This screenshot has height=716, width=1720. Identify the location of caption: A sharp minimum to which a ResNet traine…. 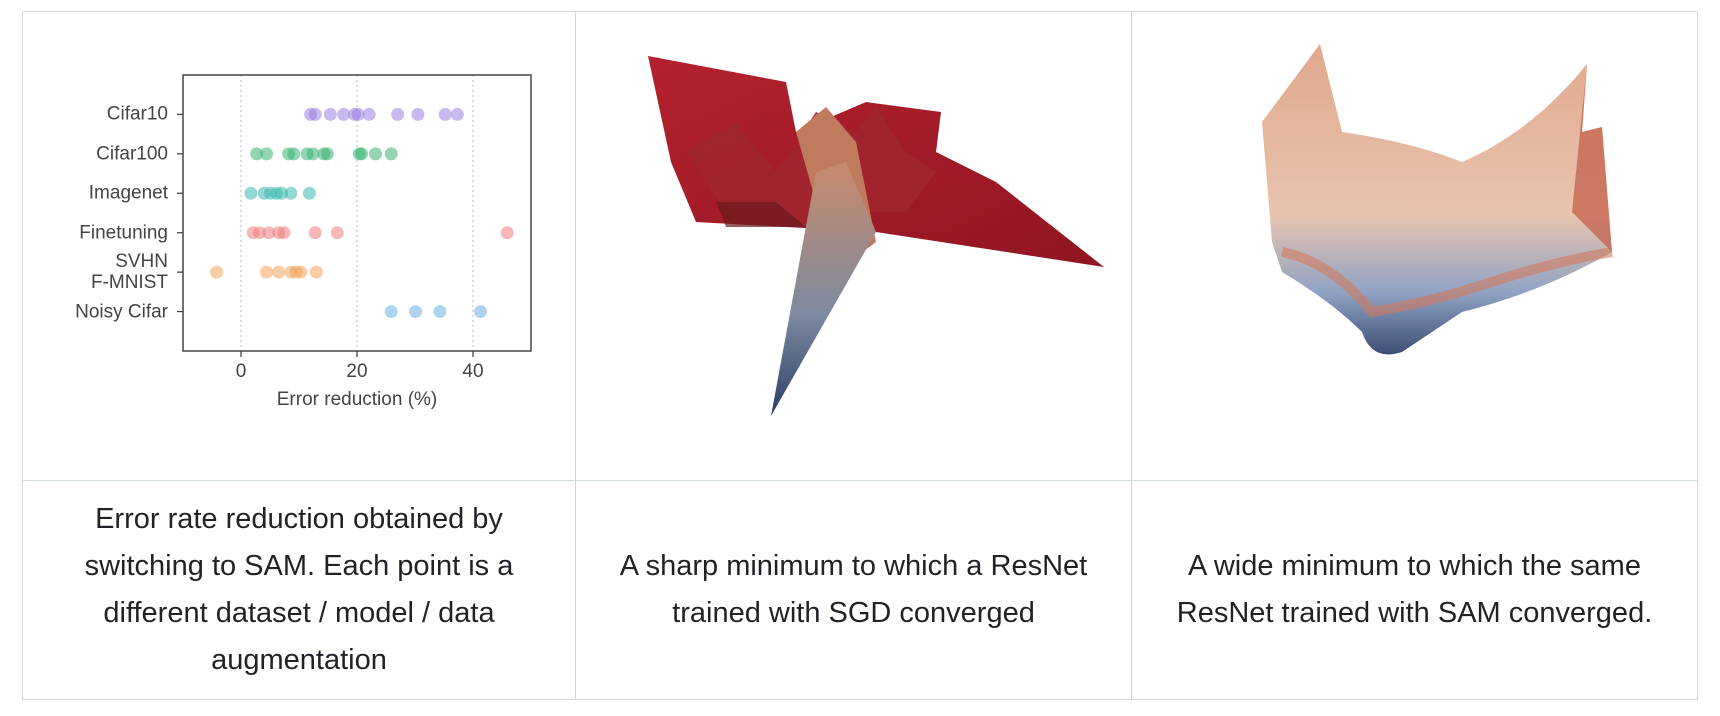
(853, 590).